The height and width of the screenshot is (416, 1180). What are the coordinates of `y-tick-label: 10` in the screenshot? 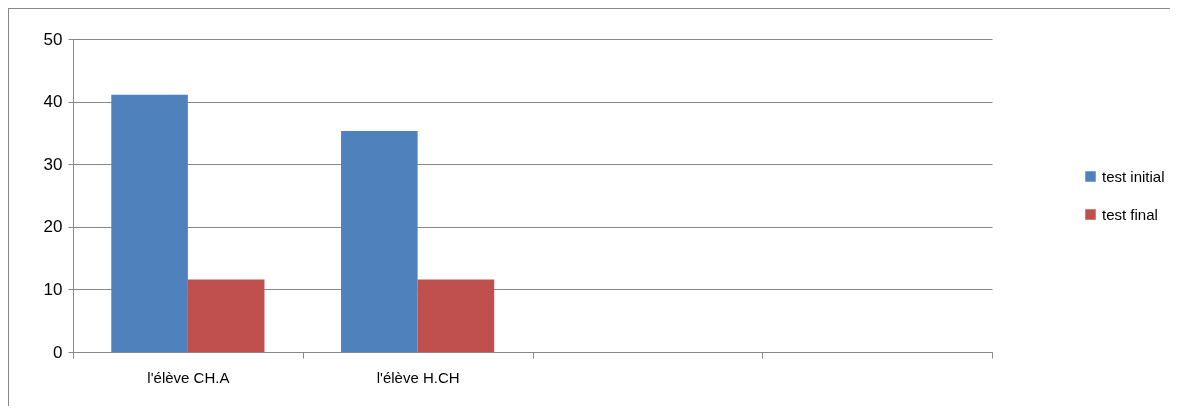 It's located at (53, 289).